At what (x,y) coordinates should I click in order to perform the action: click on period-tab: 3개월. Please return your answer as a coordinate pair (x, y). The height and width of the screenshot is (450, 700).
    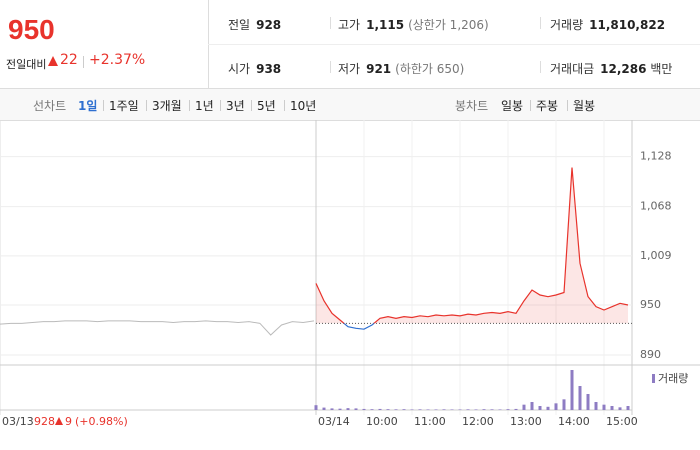
    Looking at the image, I should click on (167, 106).